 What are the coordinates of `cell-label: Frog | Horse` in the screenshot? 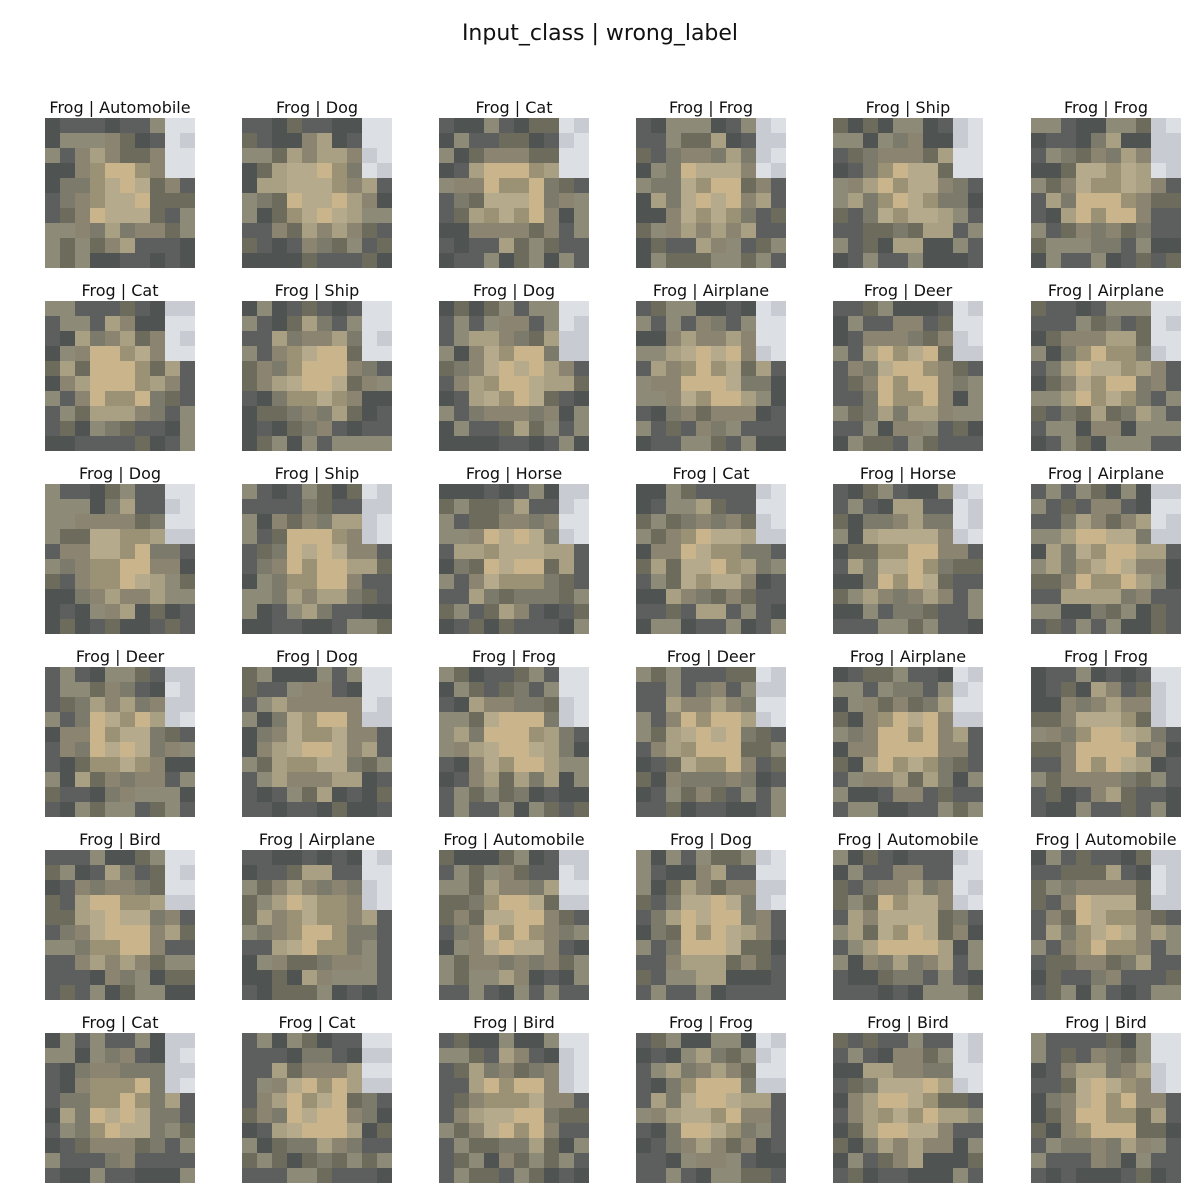 It's located at (514, 473).